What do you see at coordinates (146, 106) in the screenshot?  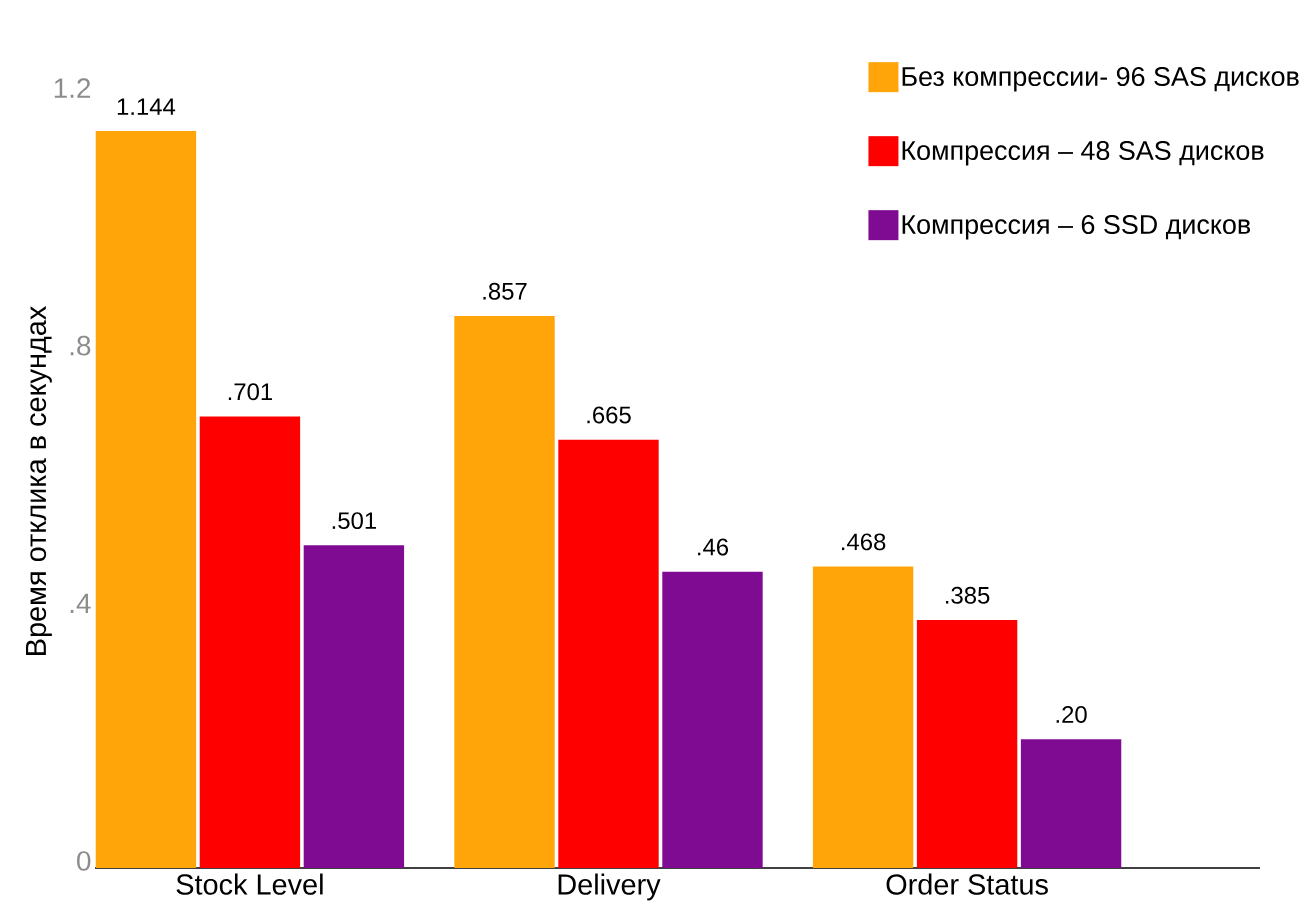 I see `data-label: 1.144` at bounding box center [146, 106].